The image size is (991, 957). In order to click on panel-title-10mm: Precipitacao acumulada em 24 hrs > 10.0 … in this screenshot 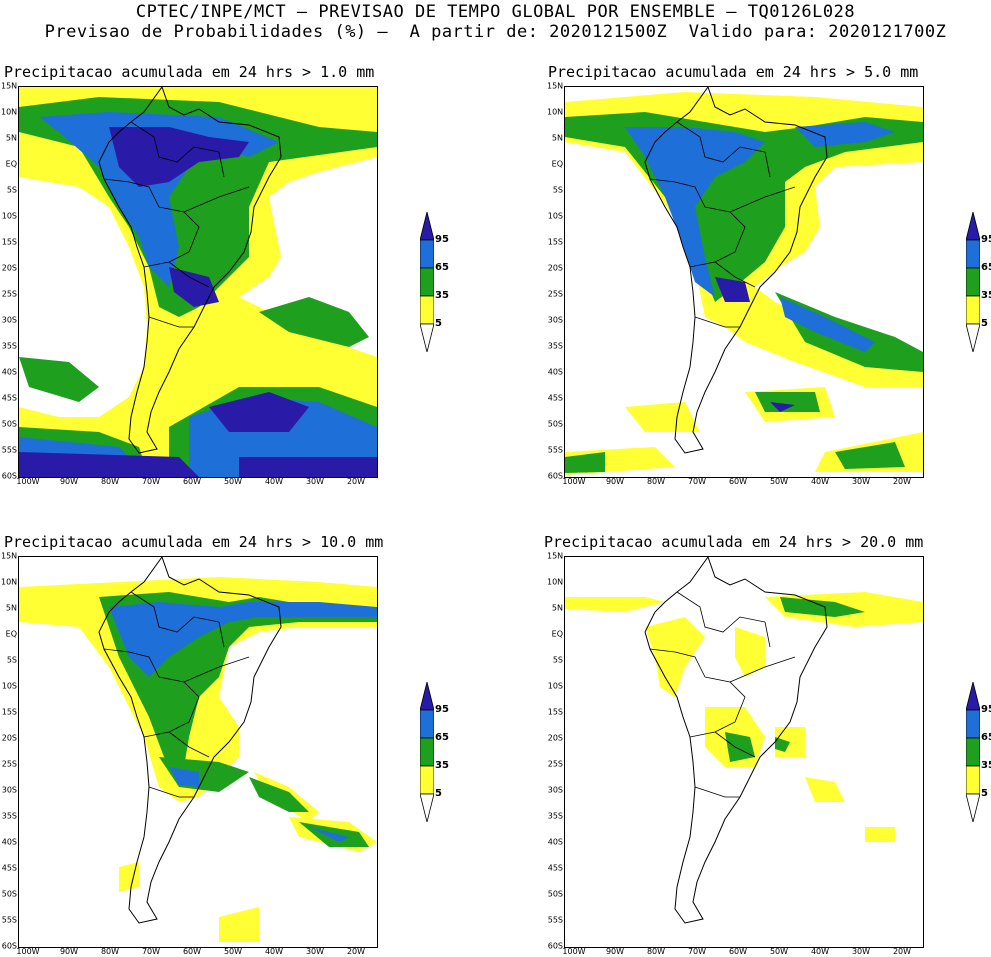, I will do `click(194, 542)`.